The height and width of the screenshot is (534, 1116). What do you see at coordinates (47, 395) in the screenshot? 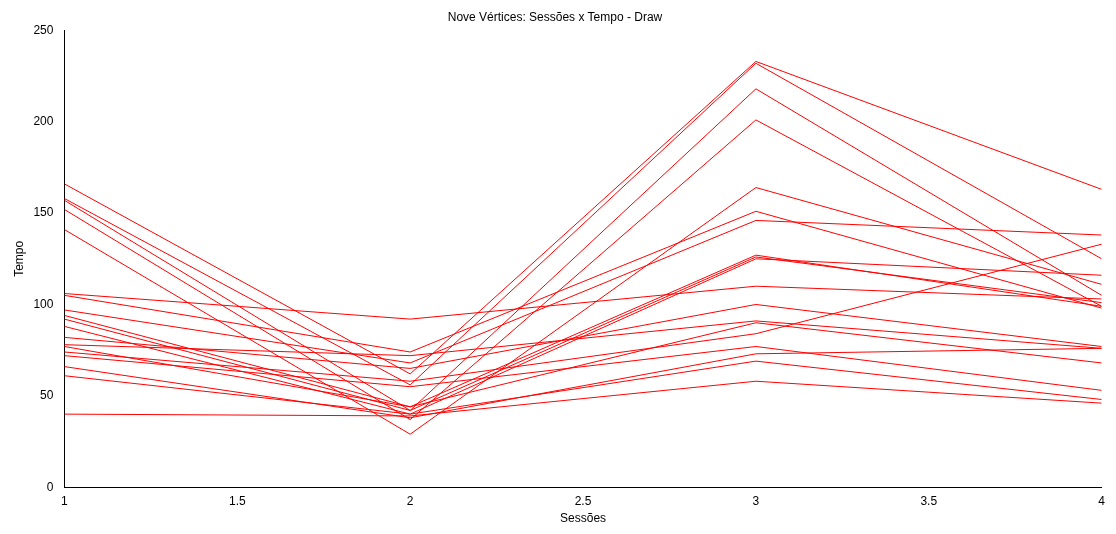
I see `y-tick-label: 50` at bounding box center [47, 395].